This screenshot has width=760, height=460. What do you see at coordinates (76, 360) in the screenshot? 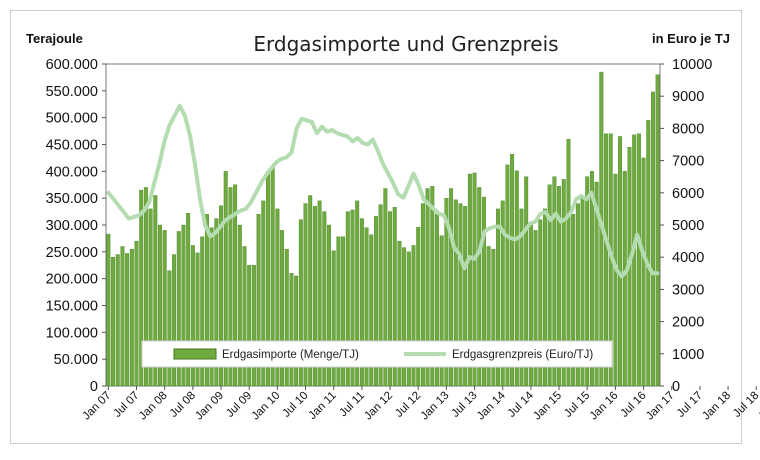
I see `left-tick-label: 50.000` at bounding box center [76, 360].